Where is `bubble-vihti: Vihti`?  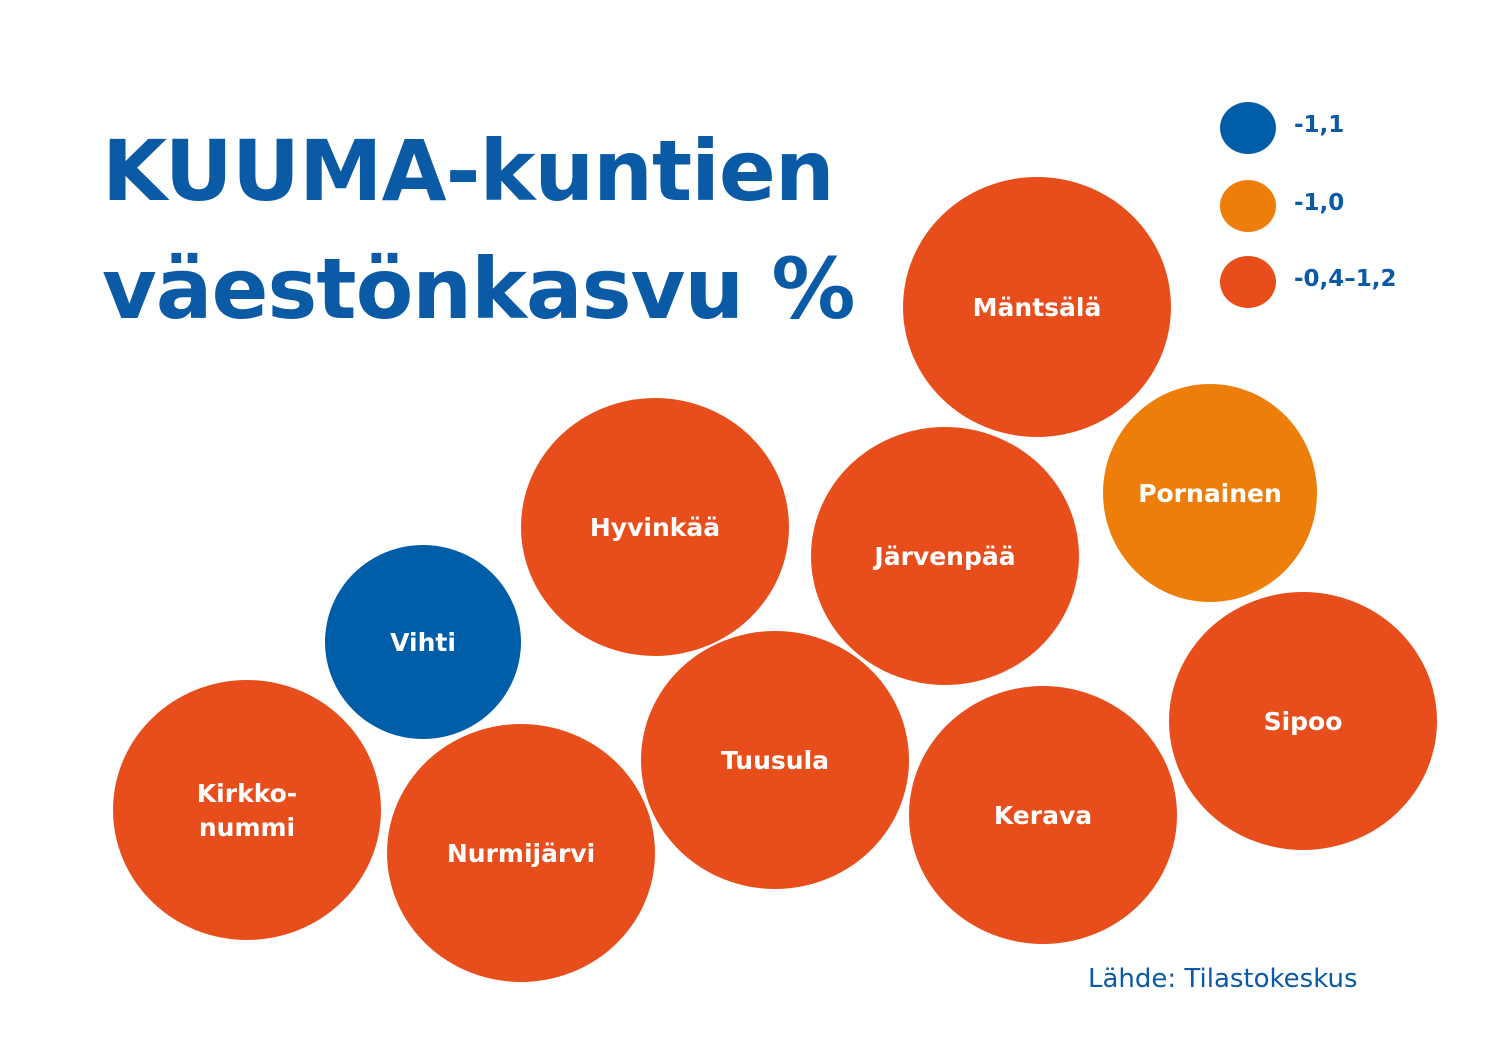 bubble-vihti: Vihti is located at coordinates (423, 642).